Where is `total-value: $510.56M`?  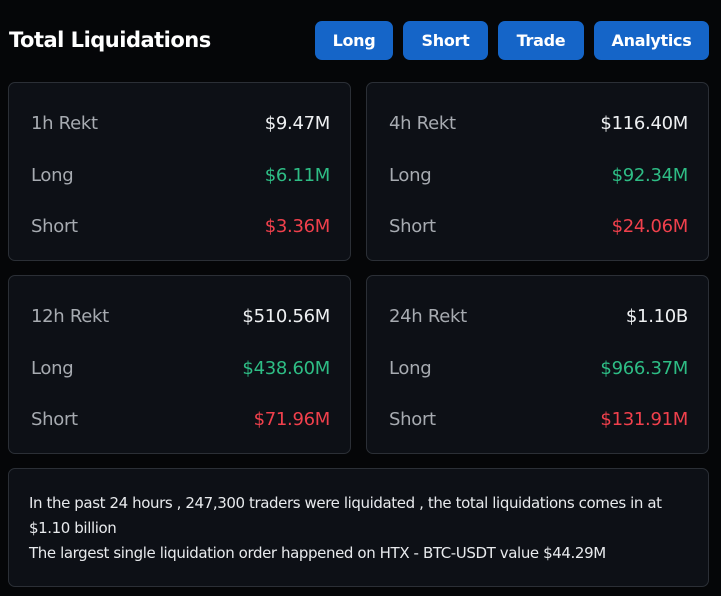 total-value: $510.56M is located at coordinates (286, 316).